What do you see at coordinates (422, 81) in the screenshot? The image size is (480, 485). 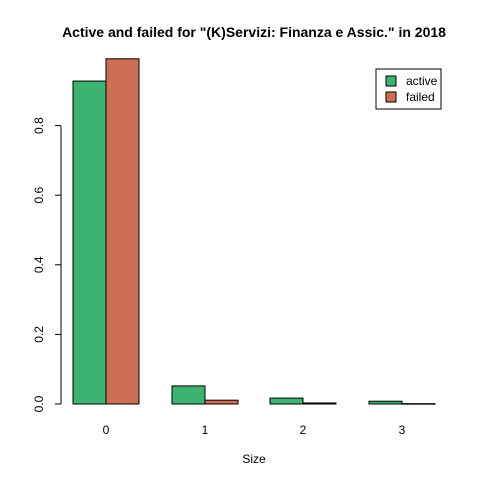 I see `legend-label-active: active` at bounding box center [422, 81].